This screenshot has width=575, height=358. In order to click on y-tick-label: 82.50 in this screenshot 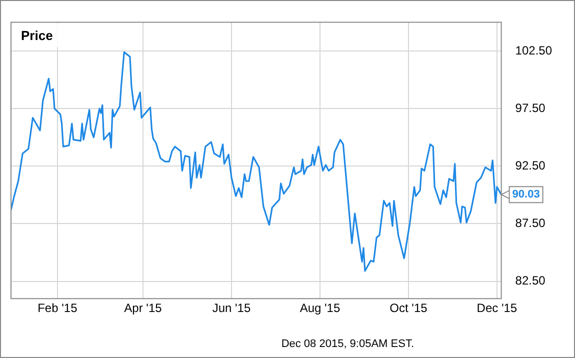, I will do `click(530, 281)`.